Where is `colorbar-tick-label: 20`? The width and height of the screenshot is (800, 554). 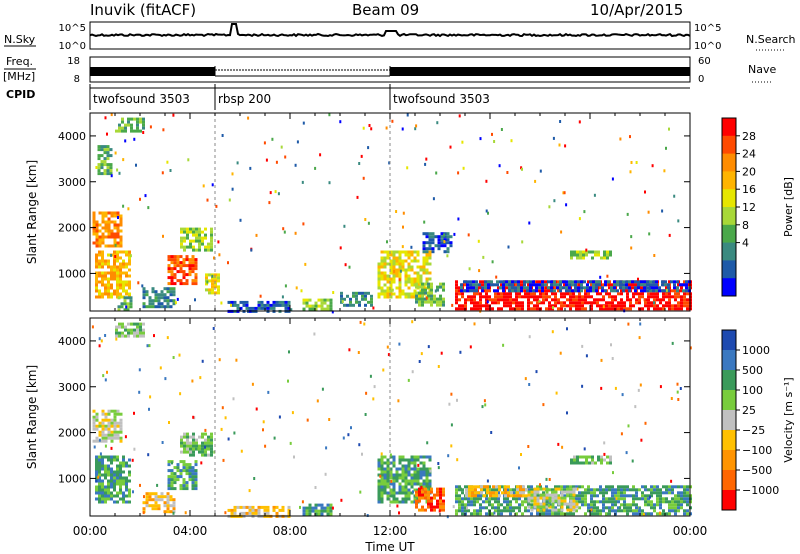
colorbar-tick-label: 20 is located at coordinates (749, 171).